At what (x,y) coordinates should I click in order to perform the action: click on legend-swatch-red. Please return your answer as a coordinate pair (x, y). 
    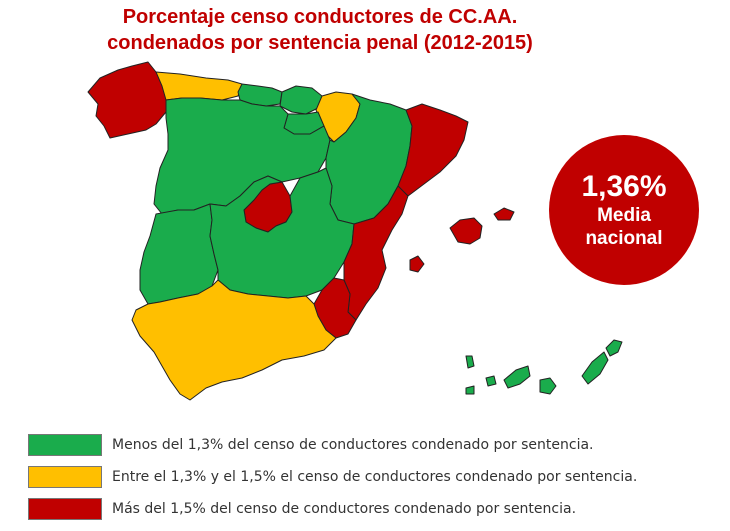
    Looking at the image, I should click on (65, 509).